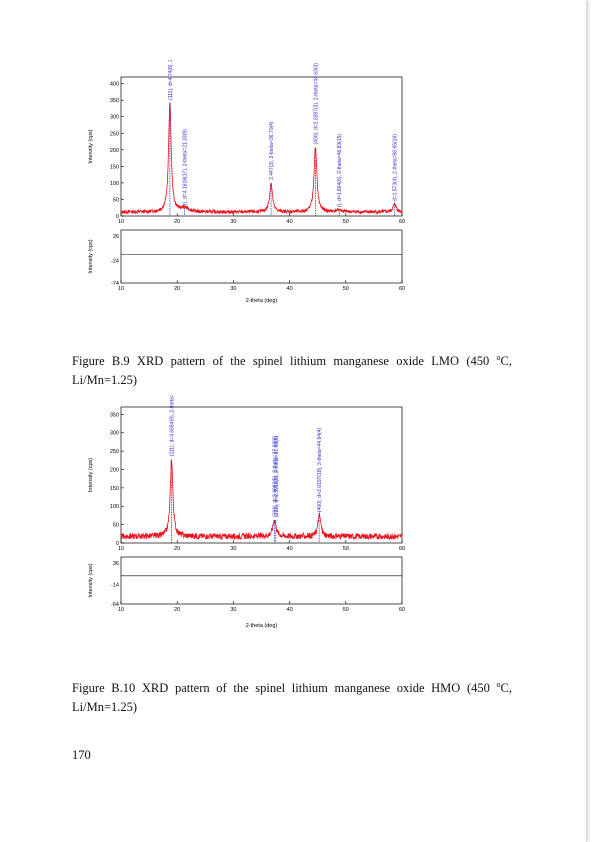 The height and width of the screenshot is (842, 595). I want to click on peak-annotation: (), d=1.864(6), 2-theta=48.83(15), so click(340, 170).